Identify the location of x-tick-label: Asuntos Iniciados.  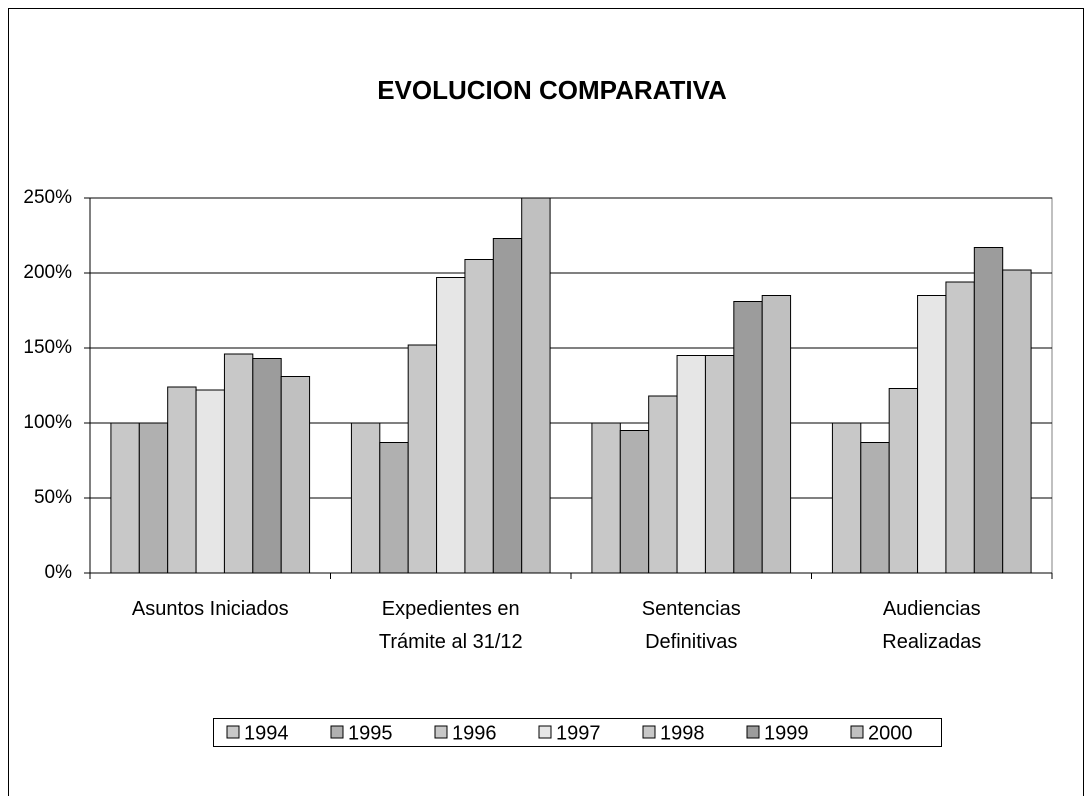
(210, 609).